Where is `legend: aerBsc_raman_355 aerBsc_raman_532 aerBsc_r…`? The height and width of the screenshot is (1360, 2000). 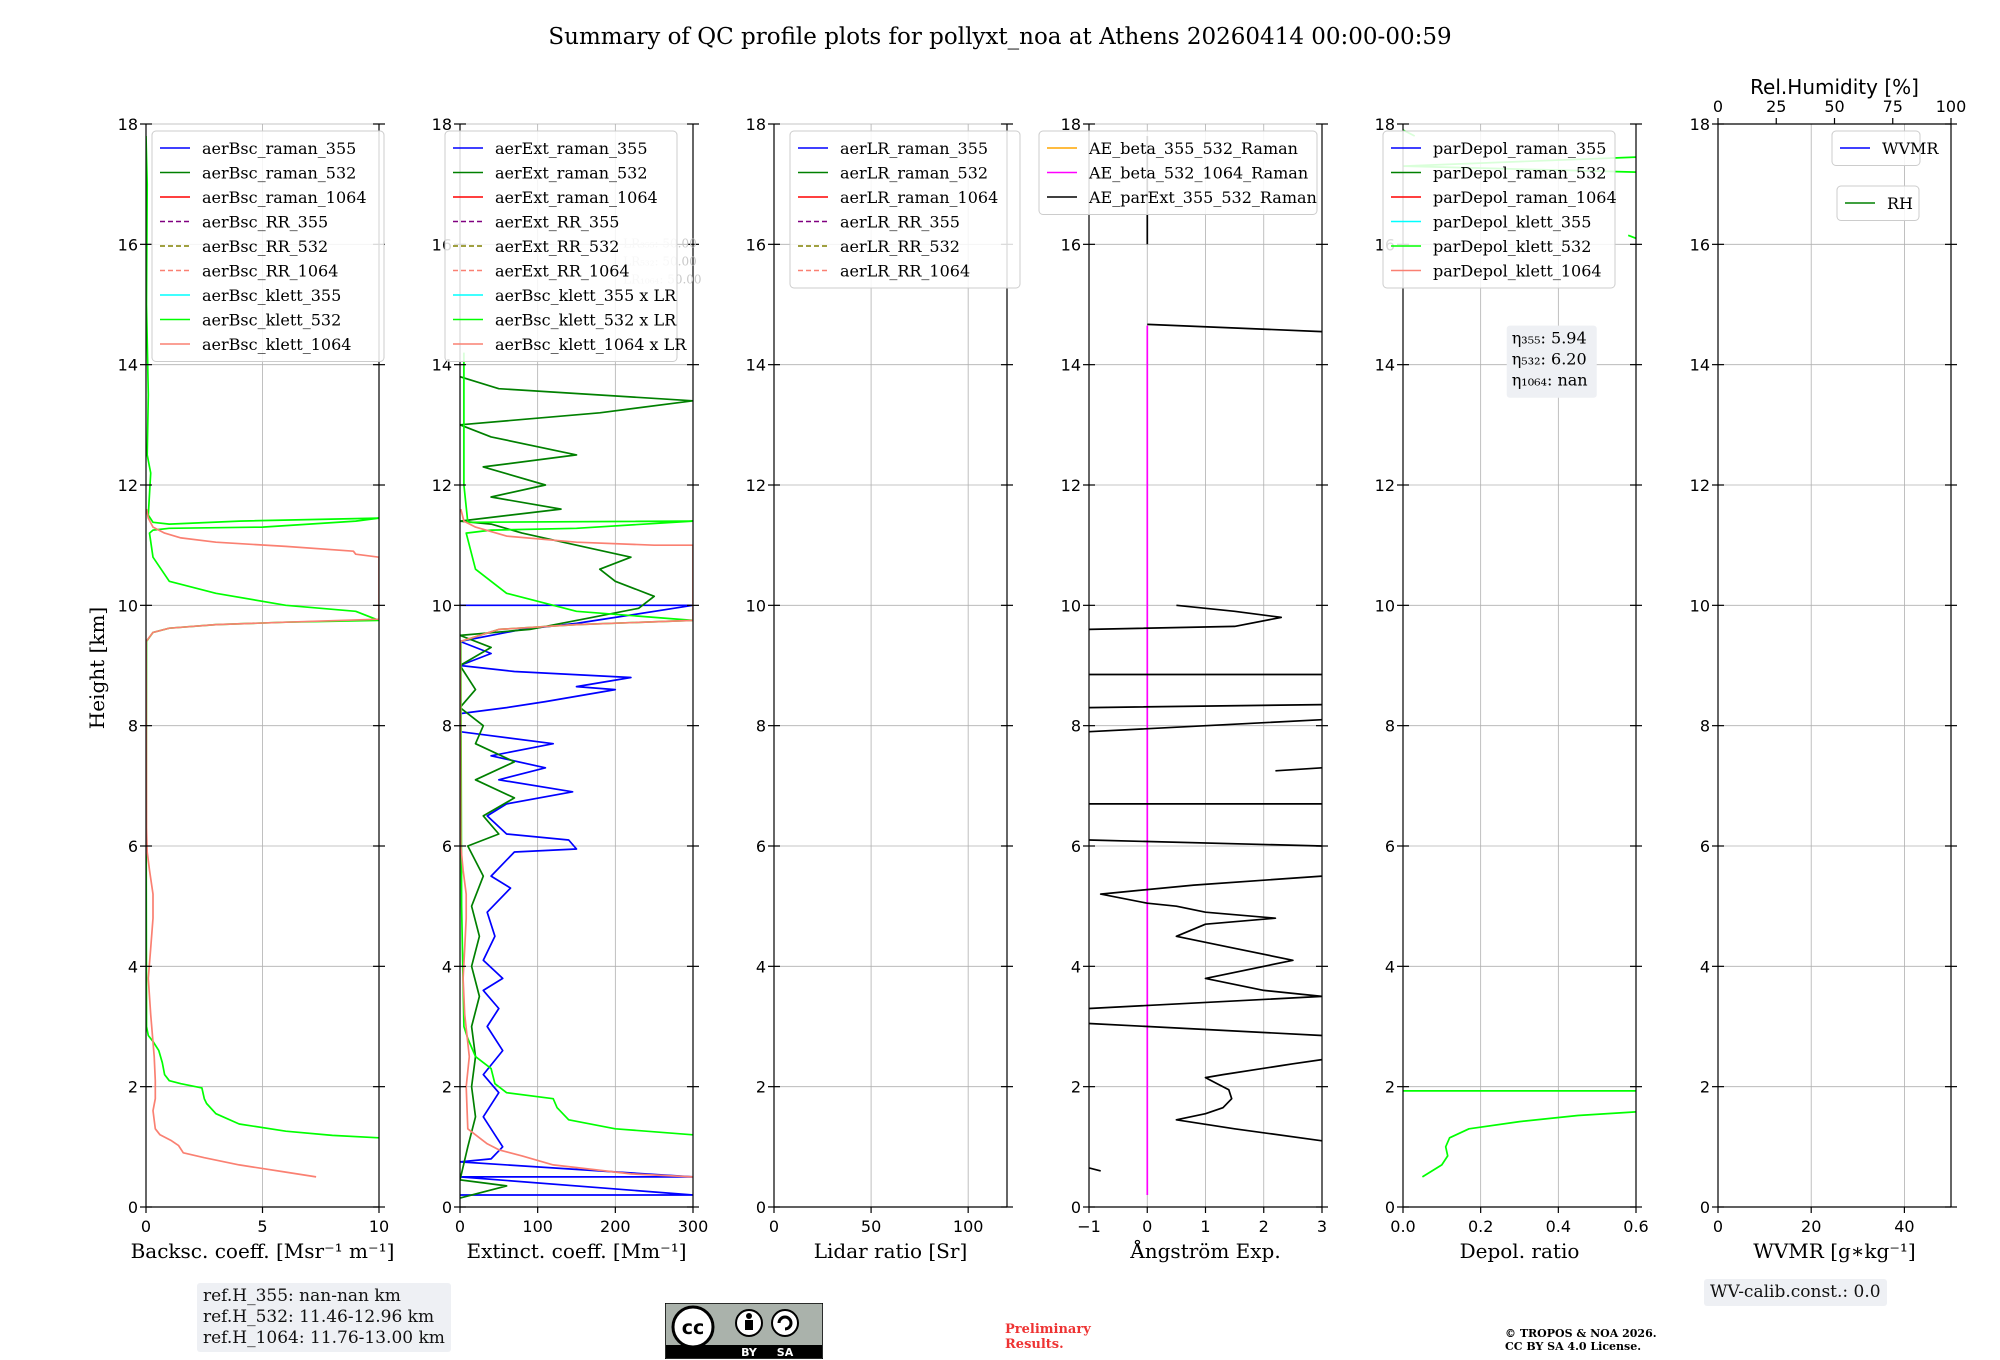
legend: aerBsc_raman_355 aerBsc_raman_532 aerBsc_r… is located at coordinates (268, 246).